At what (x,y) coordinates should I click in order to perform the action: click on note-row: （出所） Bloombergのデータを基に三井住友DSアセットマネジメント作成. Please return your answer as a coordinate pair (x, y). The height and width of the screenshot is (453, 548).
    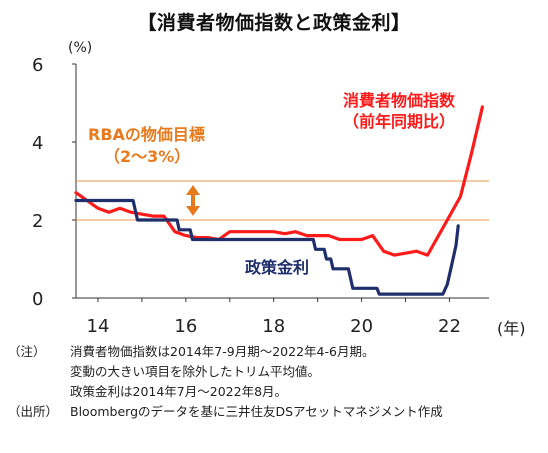
    Looking at the image, I should click on (225, 412).